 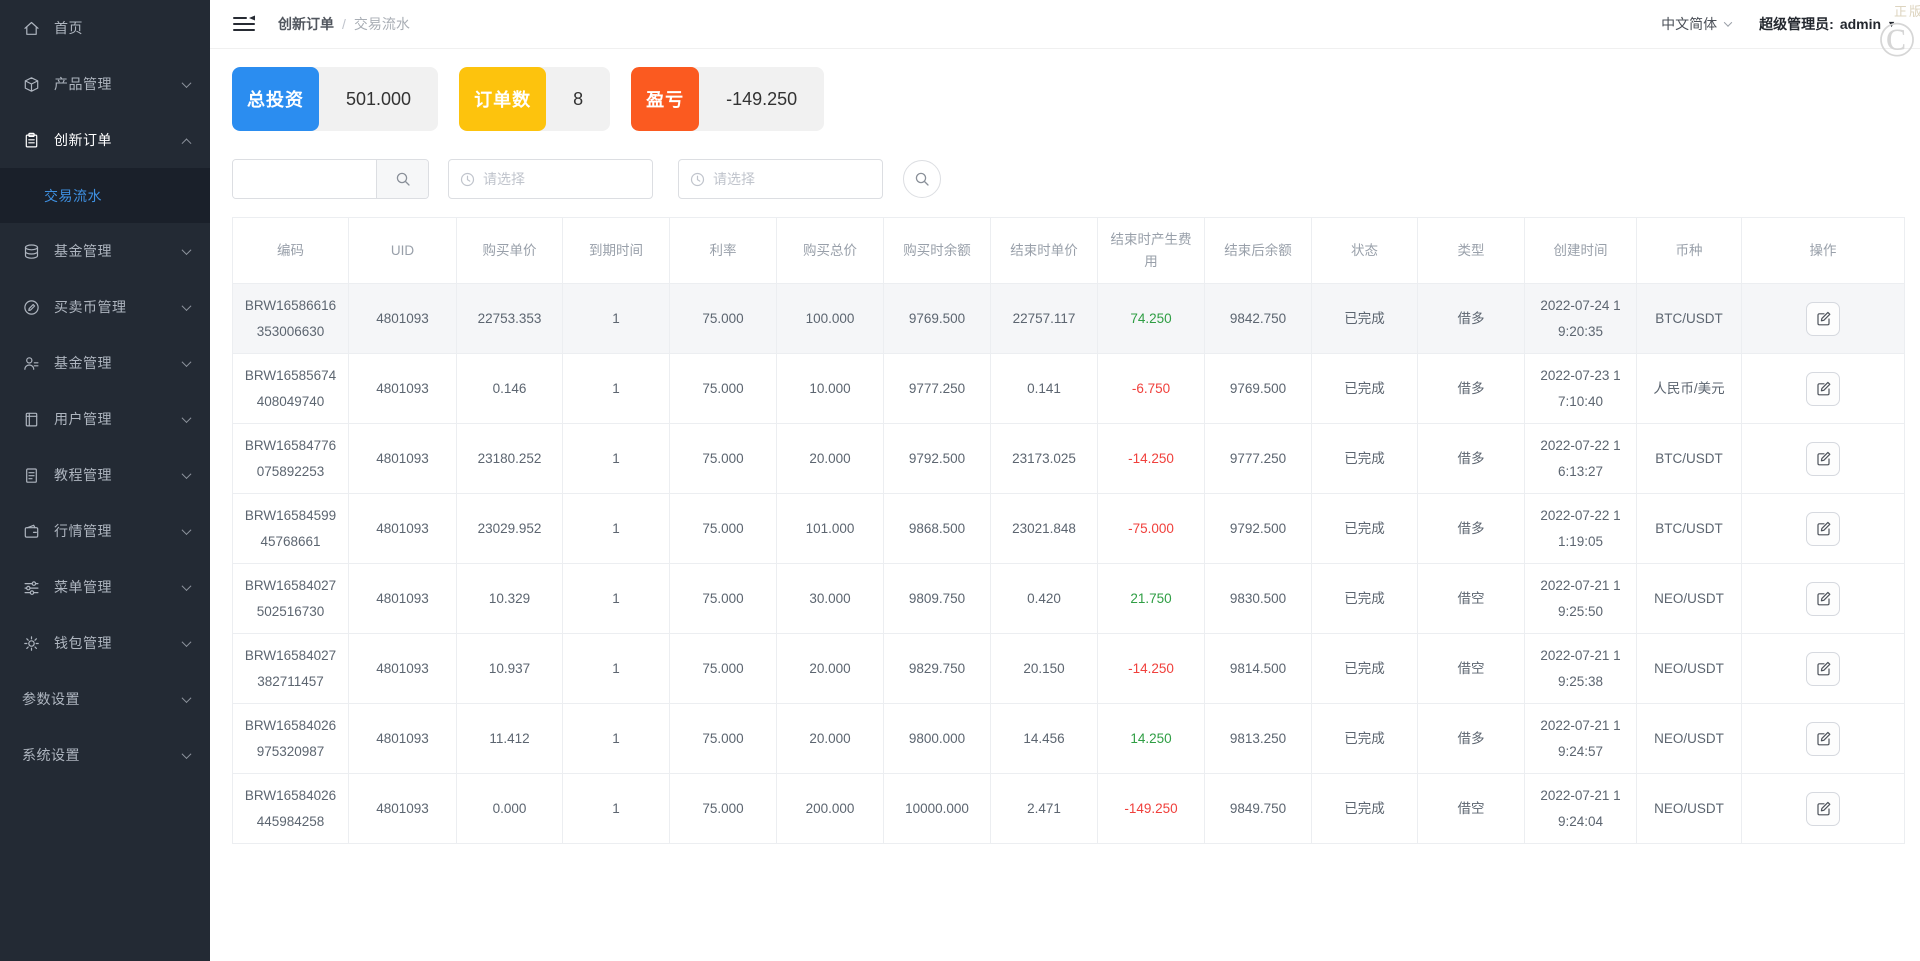 I want to click on cube-icon, so click(x=31, y=84).